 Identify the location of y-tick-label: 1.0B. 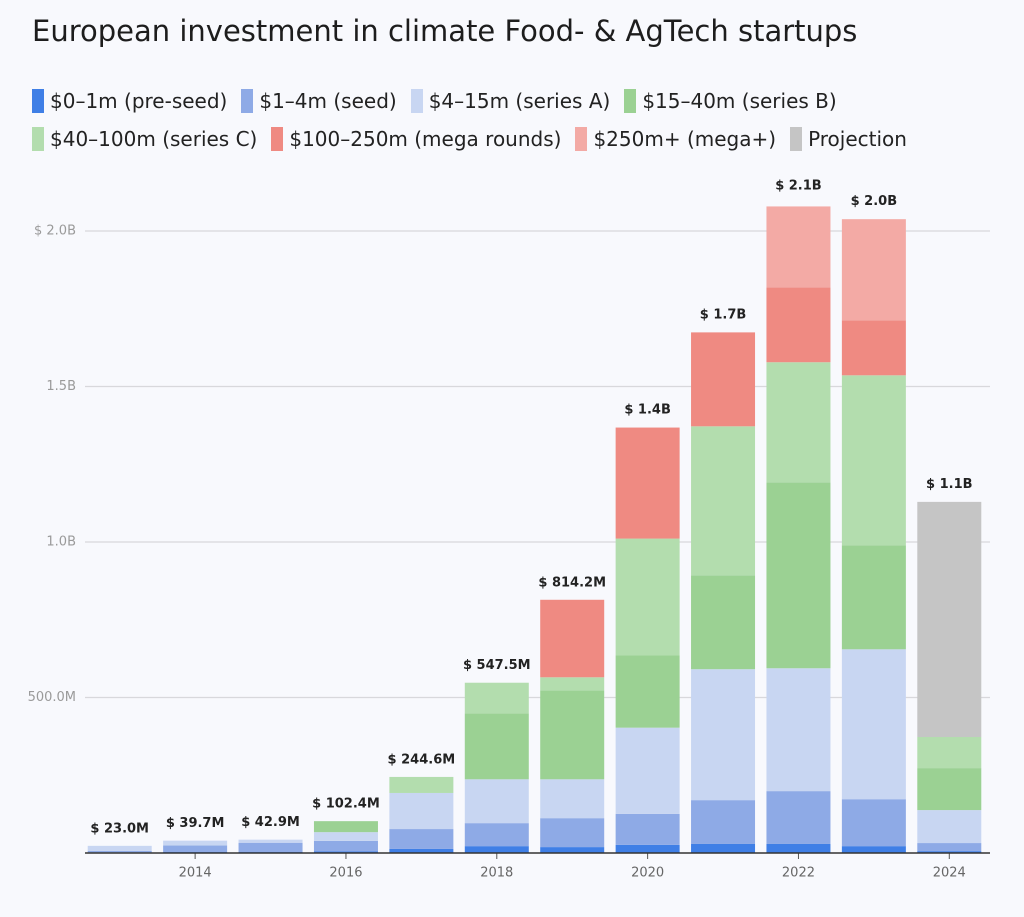
(61, 542).